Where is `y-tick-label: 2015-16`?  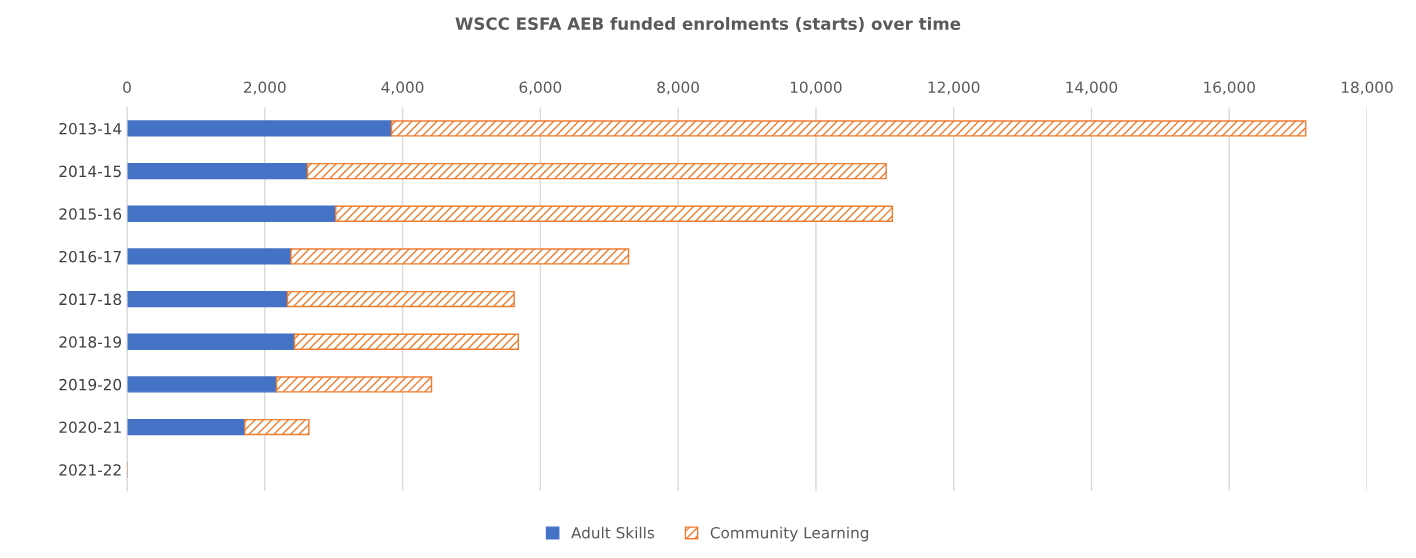 y-tick-label: 2015-16 is located at coordinates (90, 214).